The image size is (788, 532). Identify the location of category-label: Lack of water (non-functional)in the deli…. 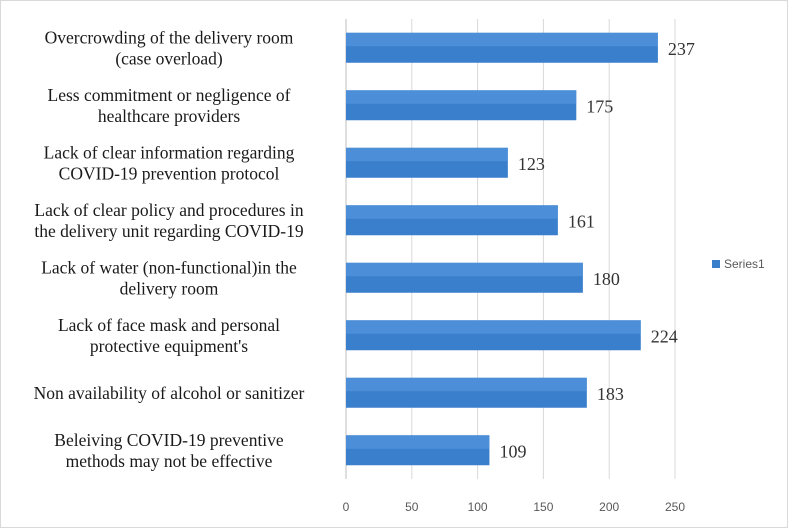
(169, 277).